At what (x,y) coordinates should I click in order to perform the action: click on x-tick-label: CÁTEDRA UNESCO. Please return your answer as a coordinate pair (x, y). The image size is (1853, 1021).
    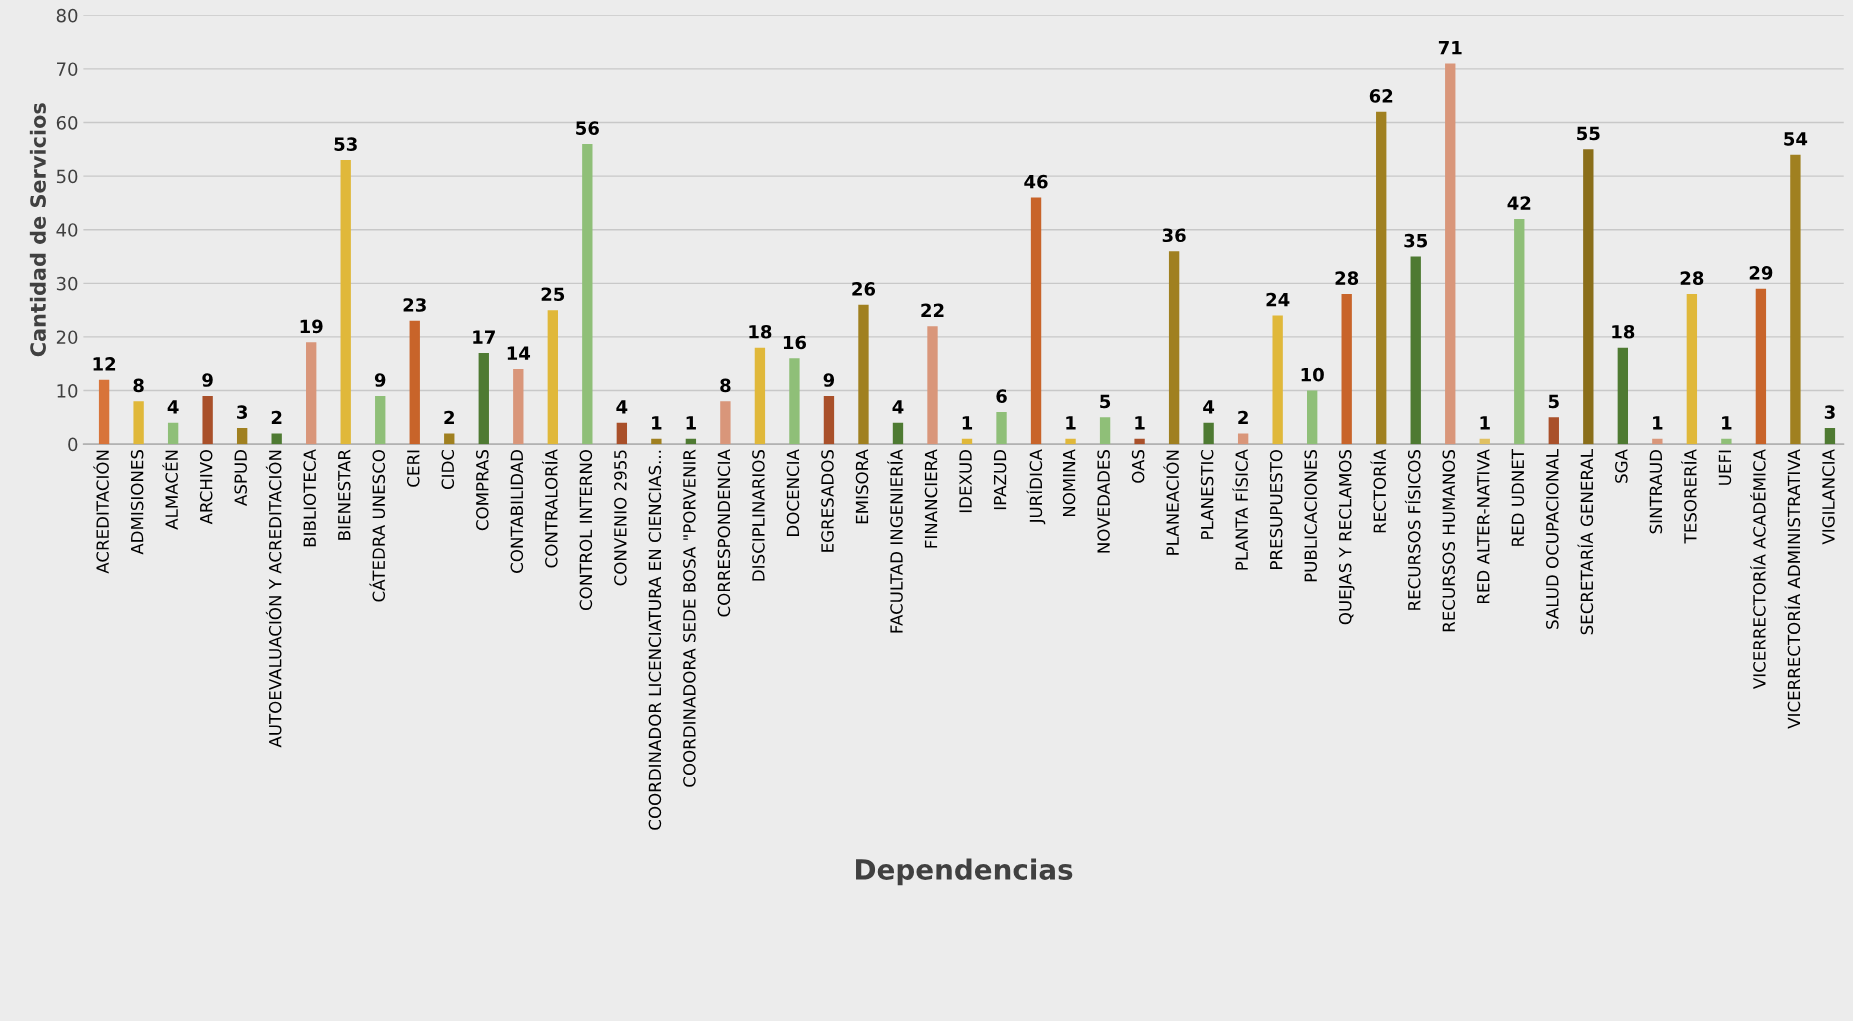
    Looking at the image, I should click on (377, 525).